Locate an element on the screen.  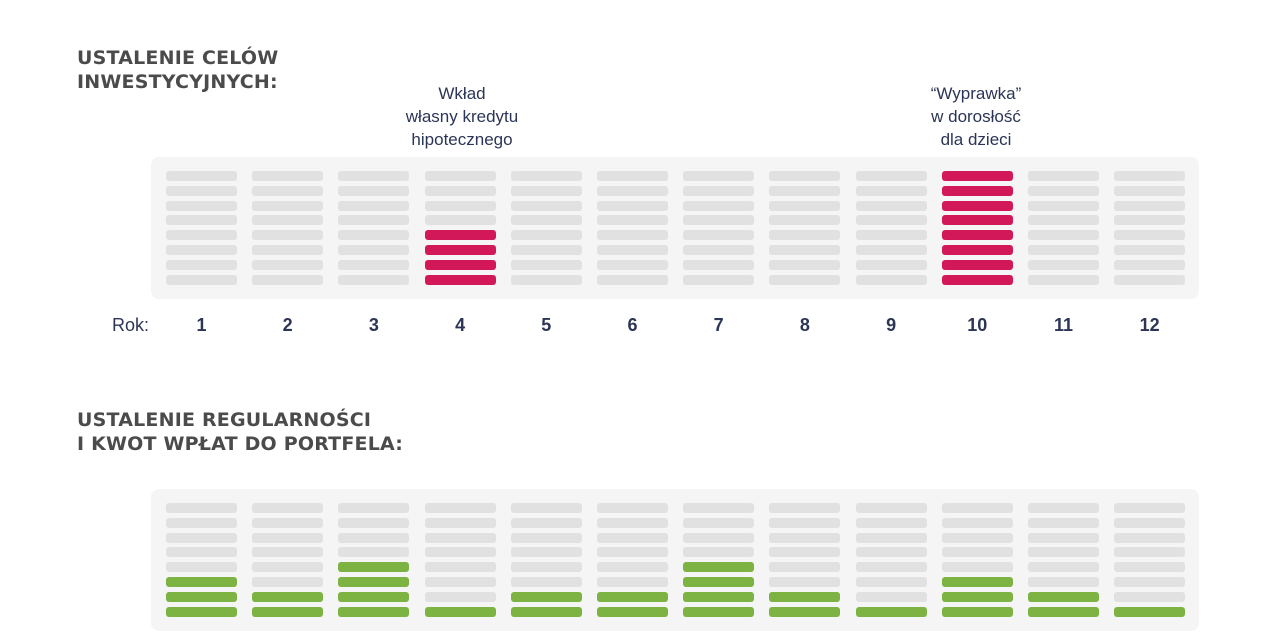
year-label: 7 is located at coordinates (718, 325).